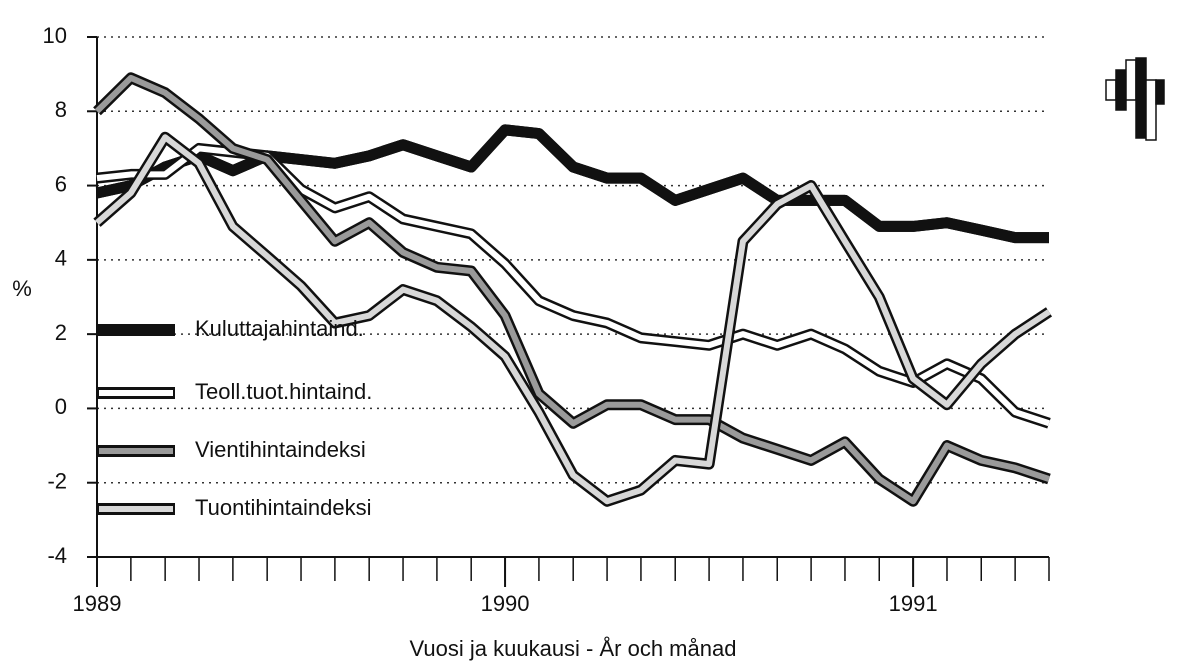  What do you see at coordinates (61, 109) in the screenshot?
I see `y-tick-label: 8` at bounding box center [61, 109].